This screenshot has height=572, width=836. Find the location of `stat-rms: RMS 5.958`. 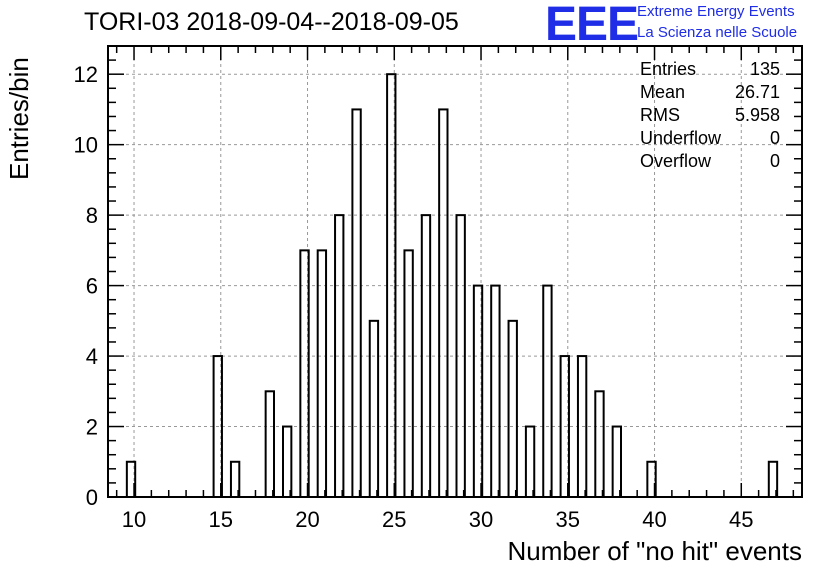

stat-rms: RMS 5.958 is located at coordinates (710, 115).